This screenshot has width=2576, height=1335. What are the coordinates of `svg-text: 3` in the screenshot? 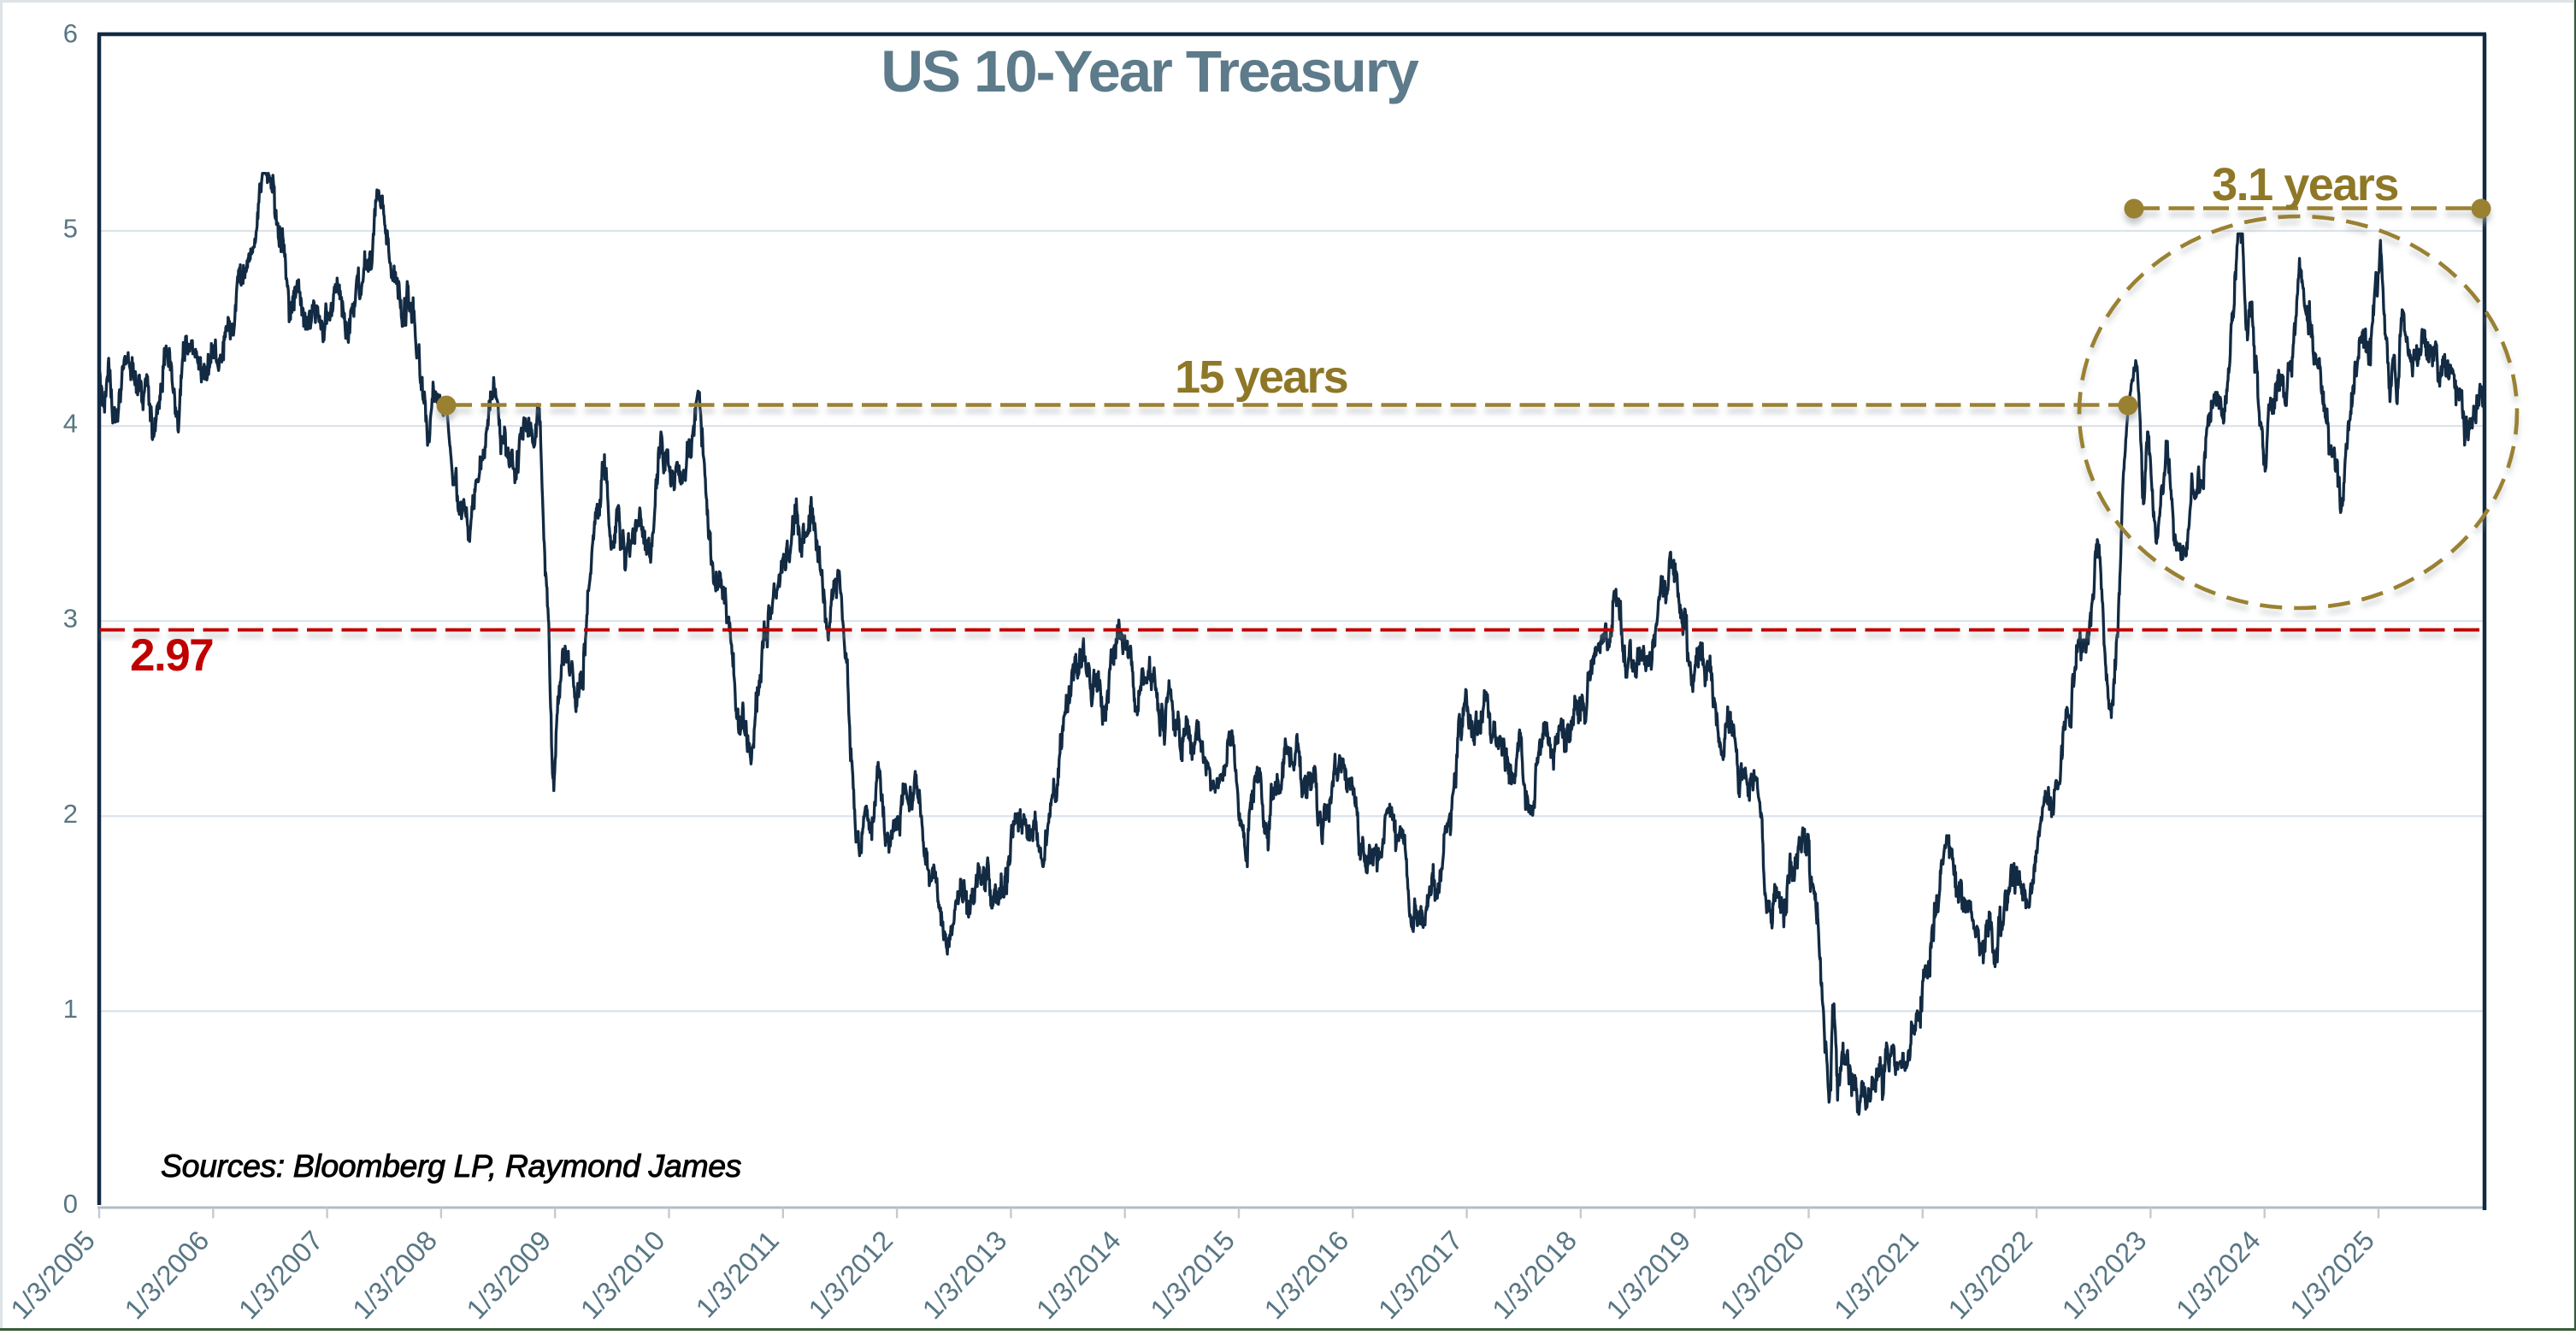 It's located at (70, 619).